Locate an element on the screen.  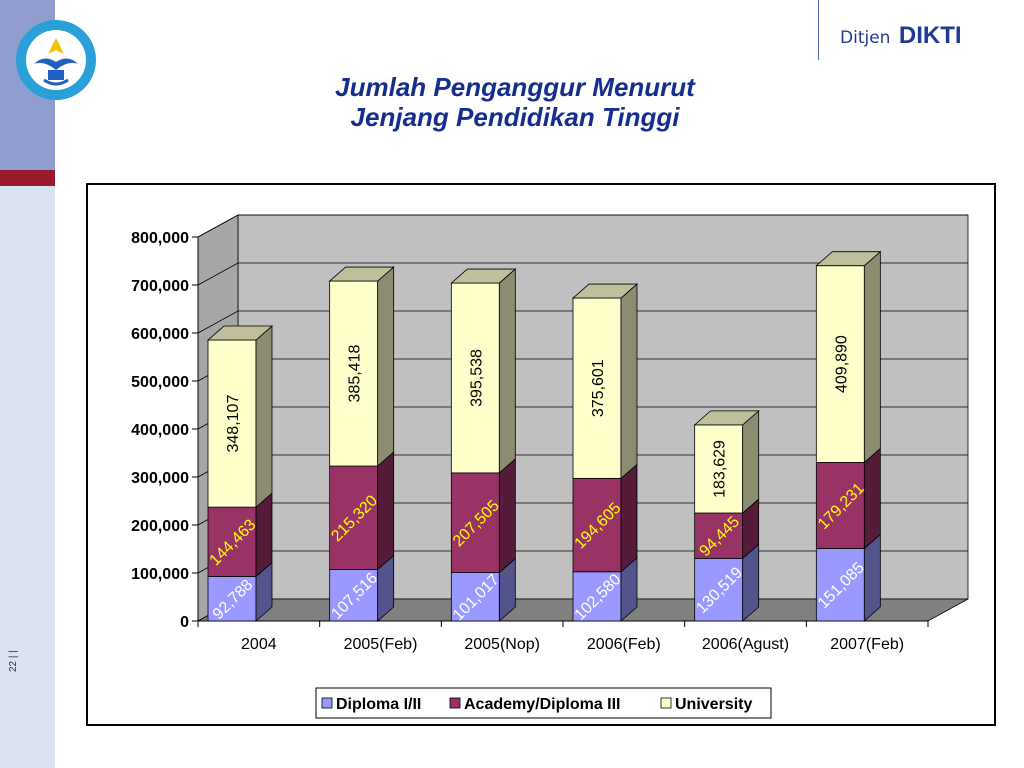
sidebar-red-band is located at coordinates (27, 178).